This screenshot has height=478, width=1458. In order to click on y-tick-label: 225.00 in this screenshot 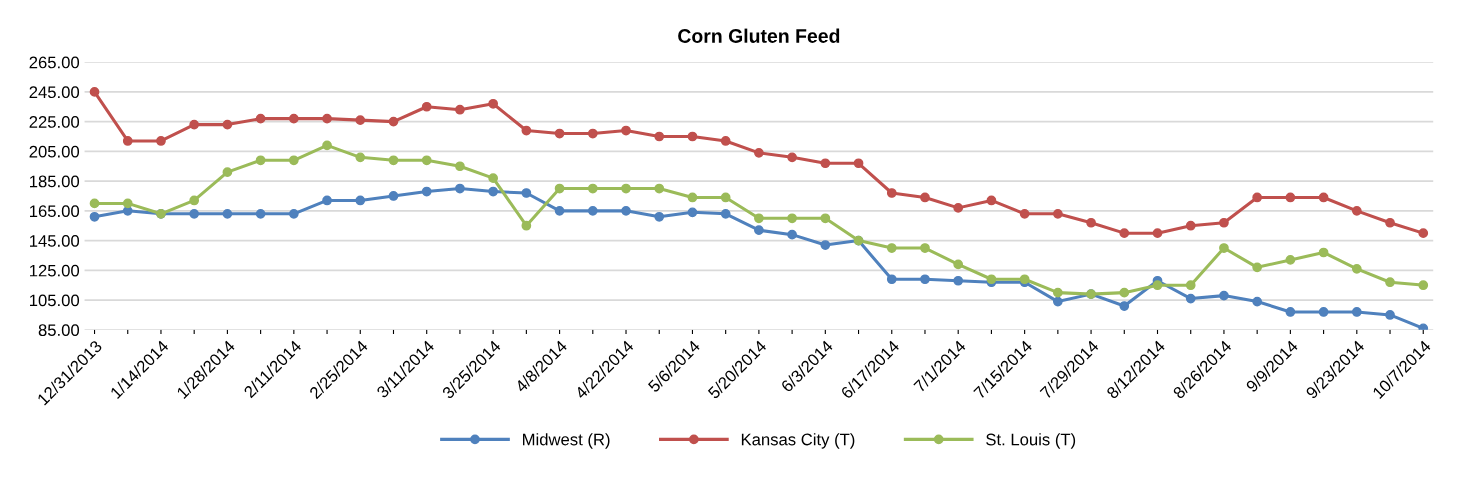, I will do `click(54, 122)`.